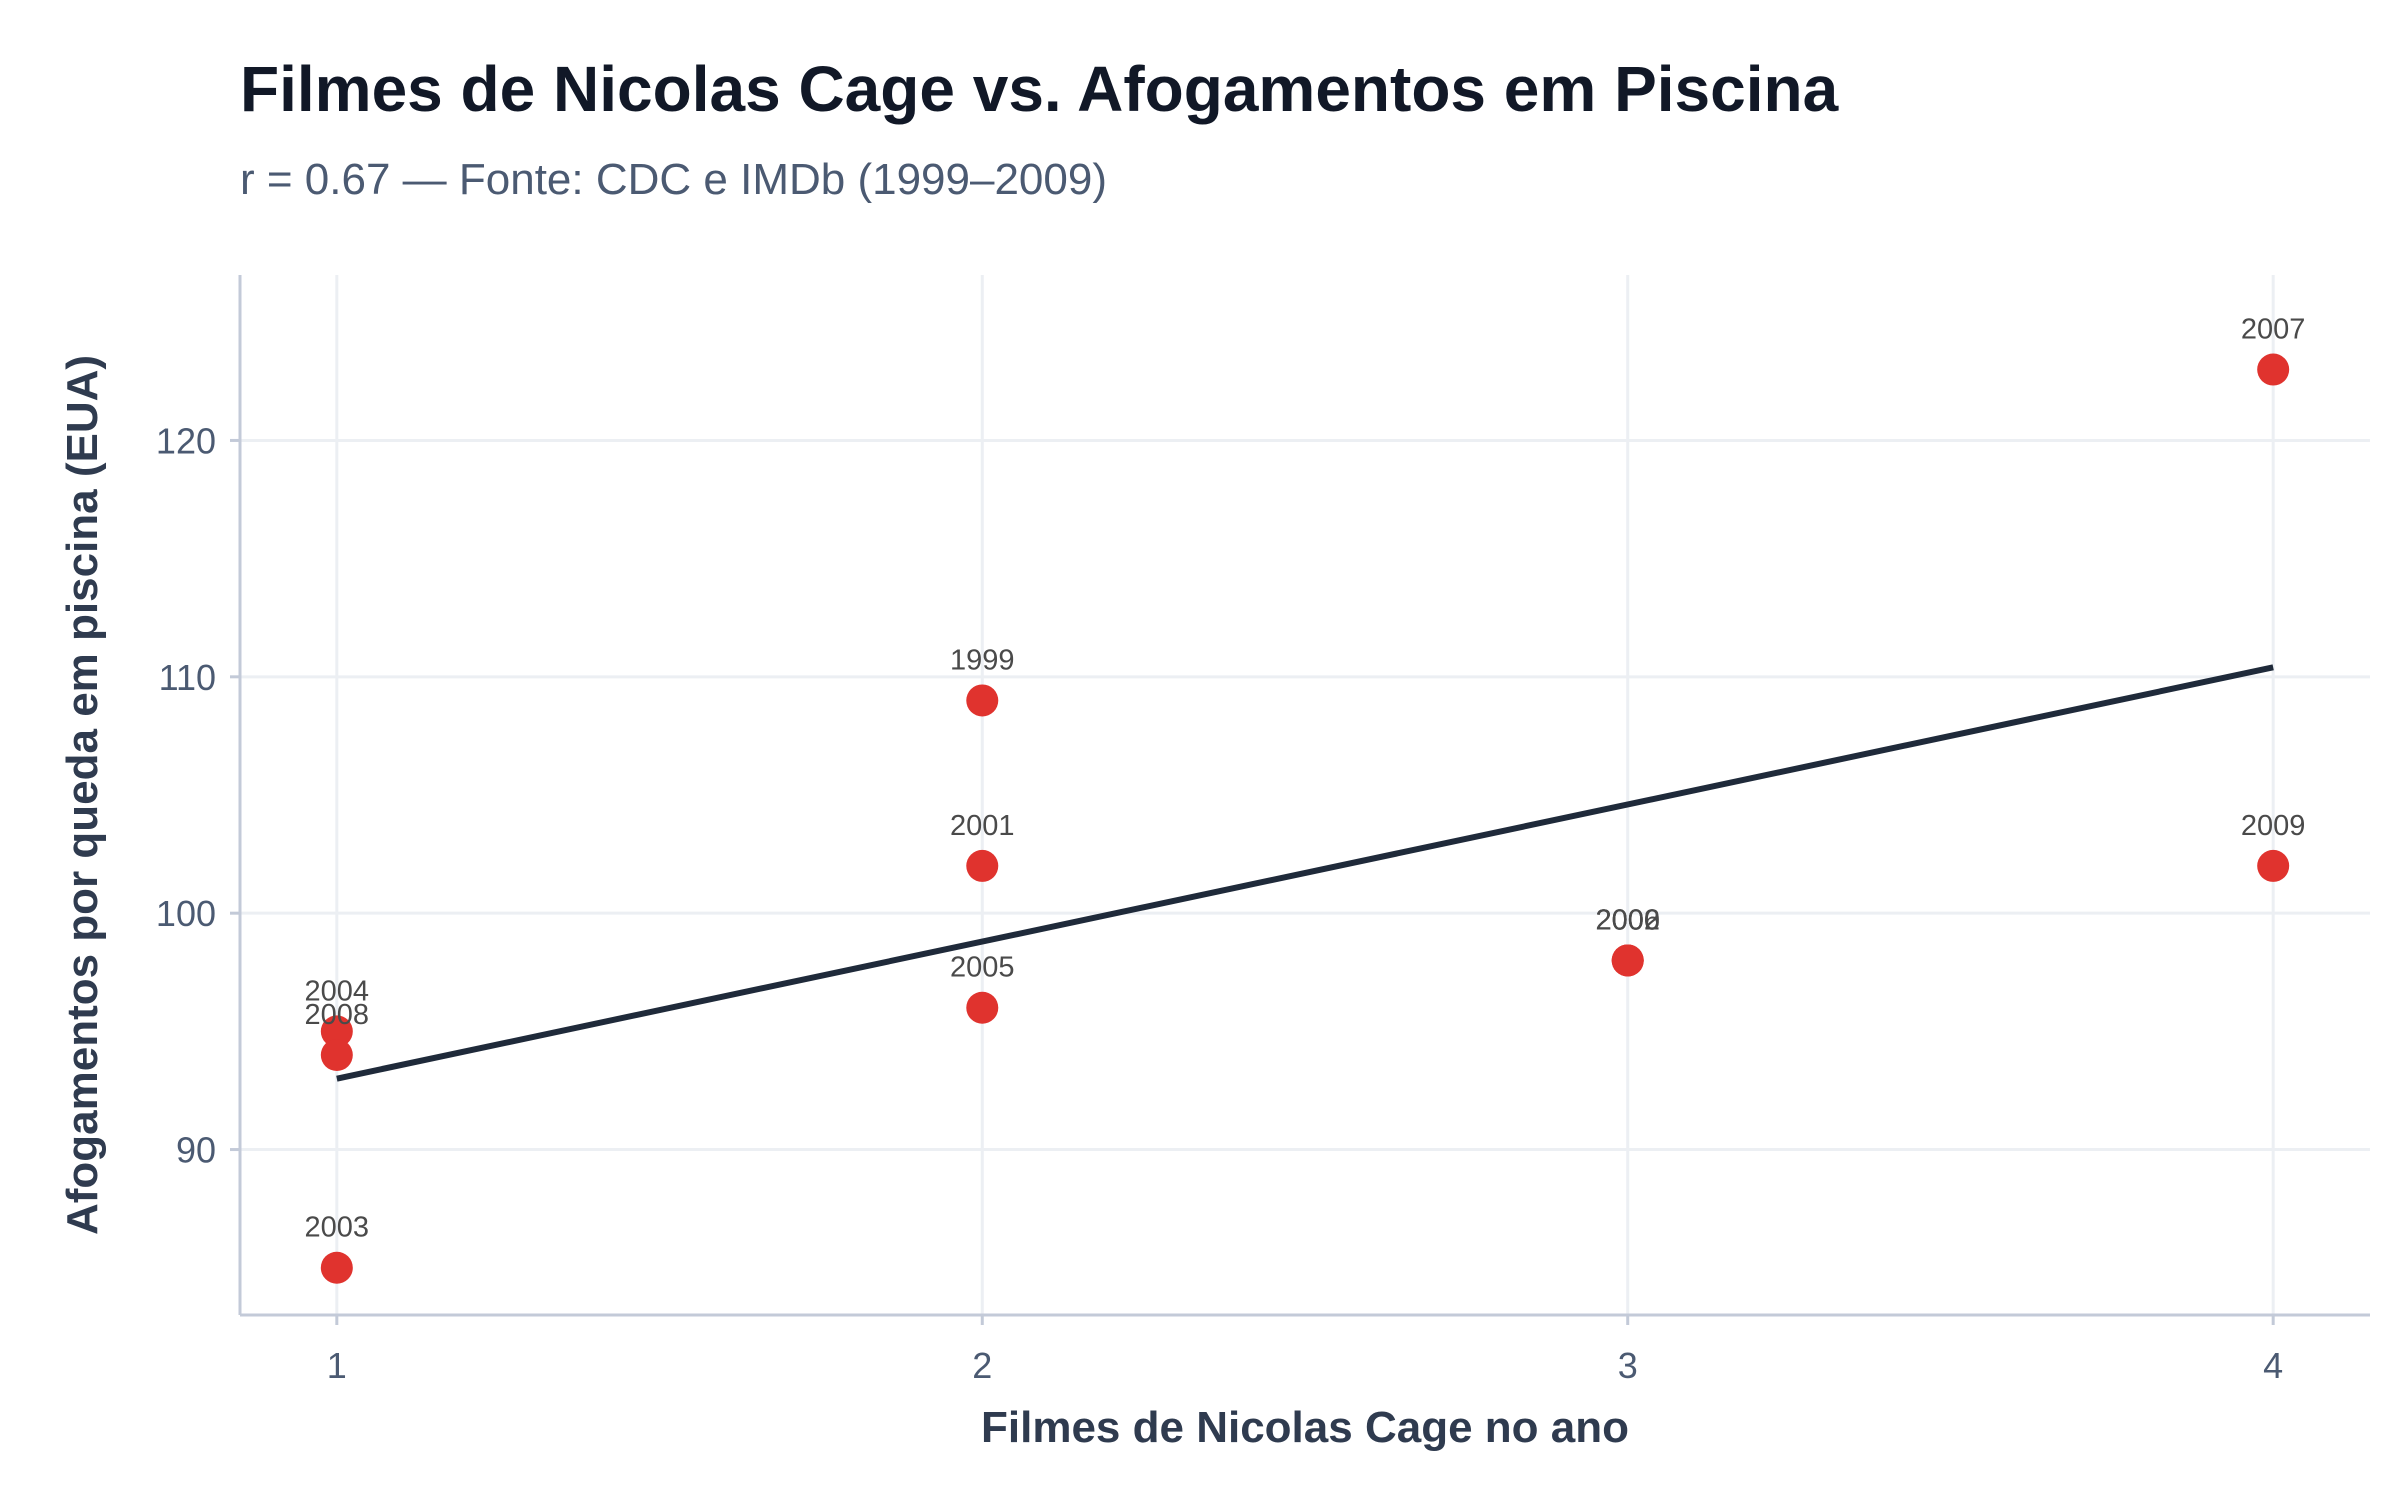 The image size is (2400, 1500). What do you see at coordinates (1628, 1365) in the screenshot?
I see `x-tick-label: 3` at bounding box center [1628, 1365].